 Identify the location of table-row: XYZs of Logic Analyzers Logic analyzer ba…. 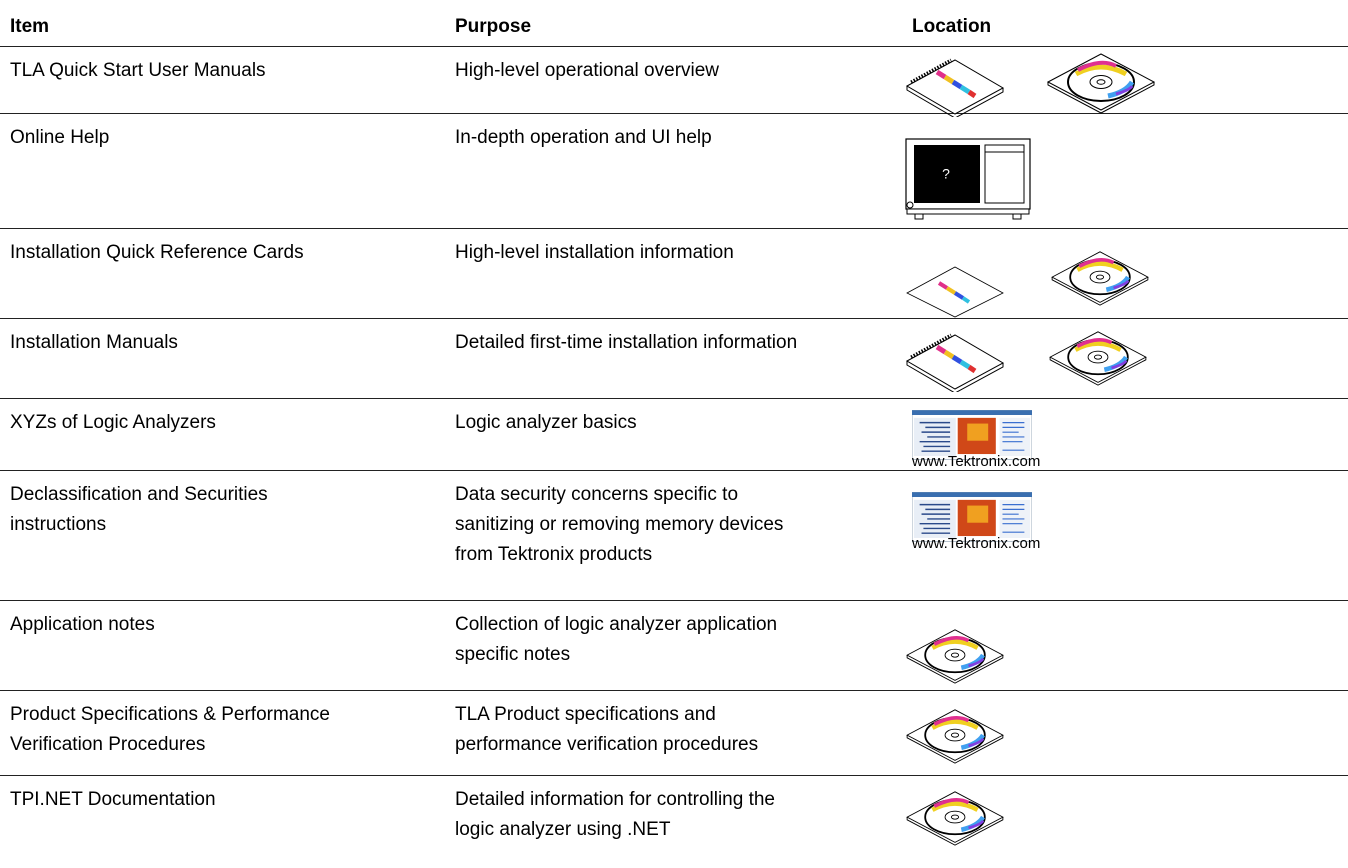
(674, 434).